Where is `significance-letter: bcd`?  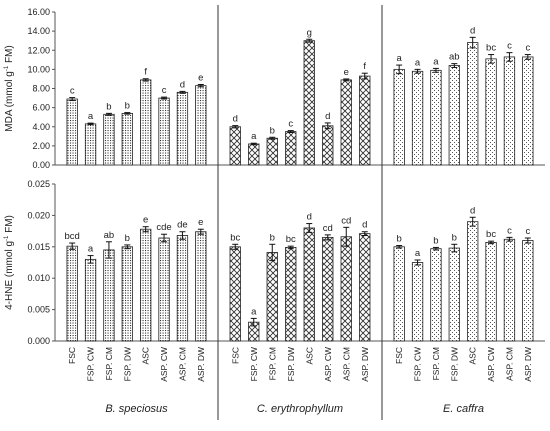
significance-letter: bcd is located at coordinates (72, 236).